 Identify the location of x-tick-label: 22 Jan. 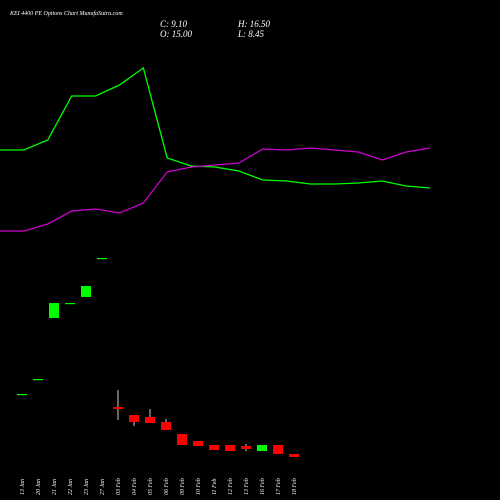
(71, 487).